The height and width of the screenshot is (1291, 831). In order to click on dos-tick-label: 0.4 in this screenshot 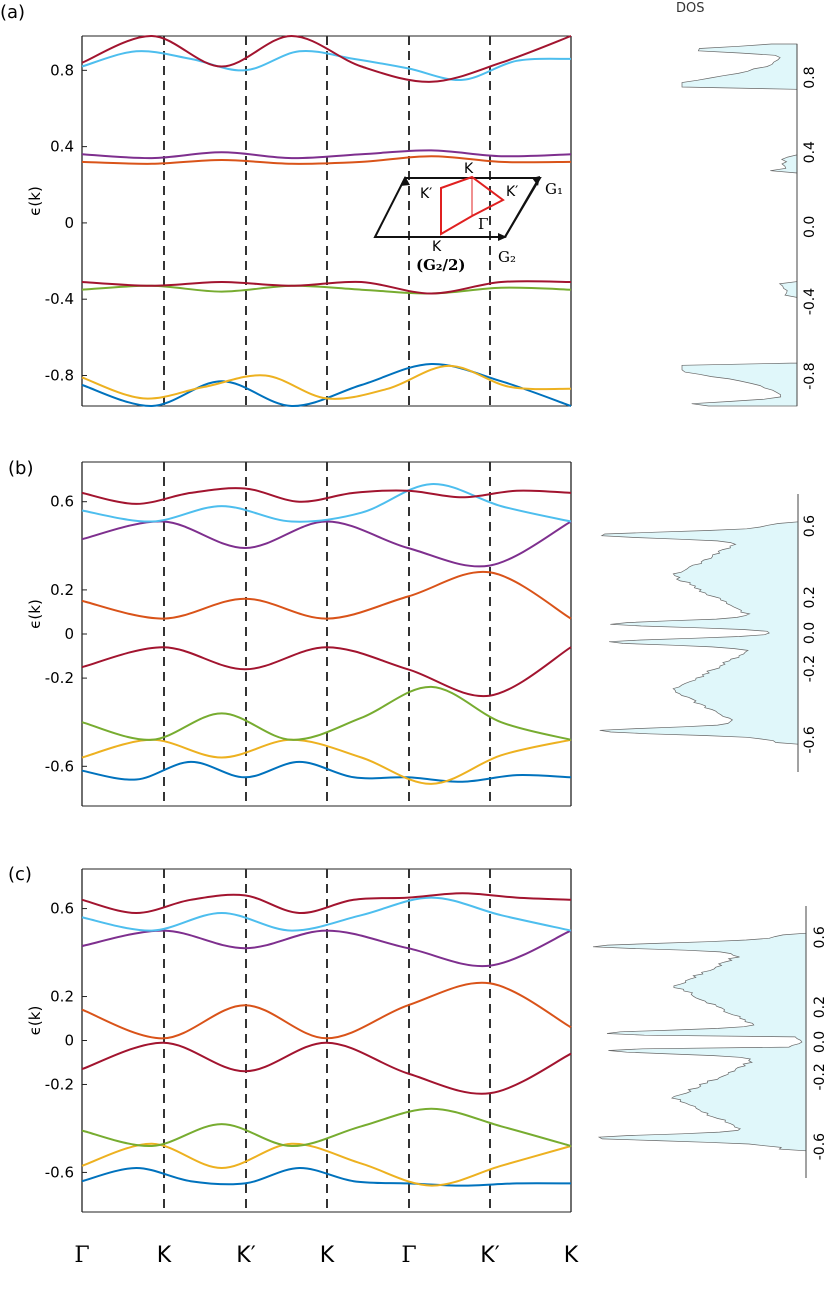, I will do `click(810, 152)`.